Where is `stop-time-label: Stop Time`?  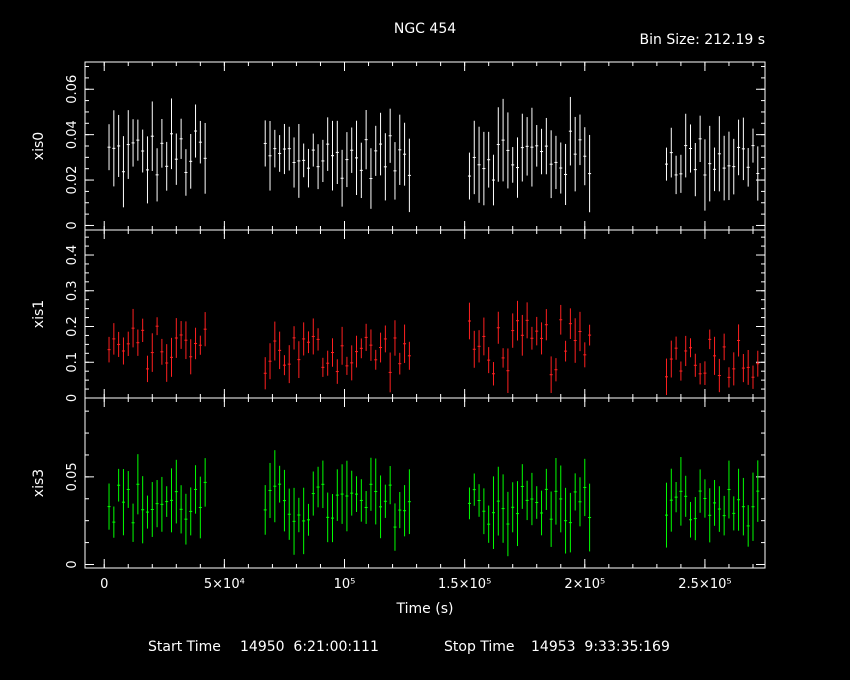
stop-time-label: Stop Time is located at coordinates (479, 647).